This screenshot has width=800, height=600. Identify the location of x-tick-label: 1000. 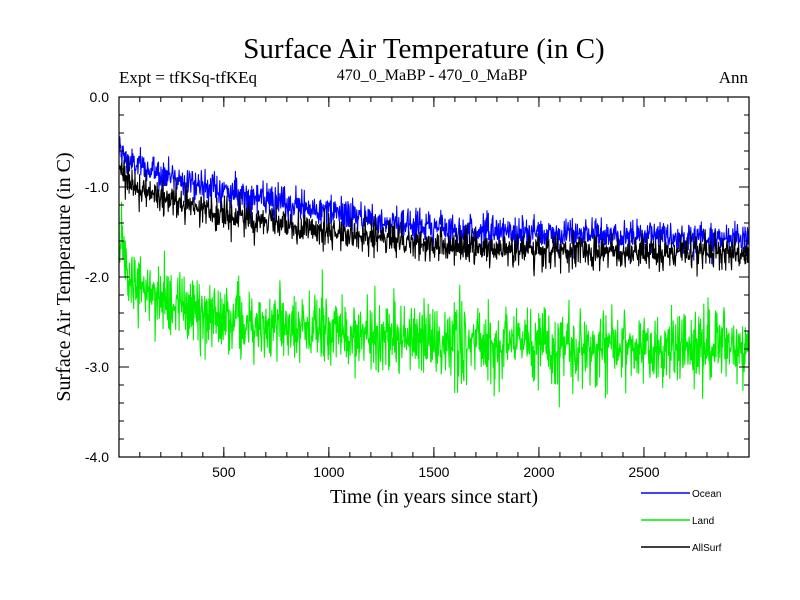
(328, 472).